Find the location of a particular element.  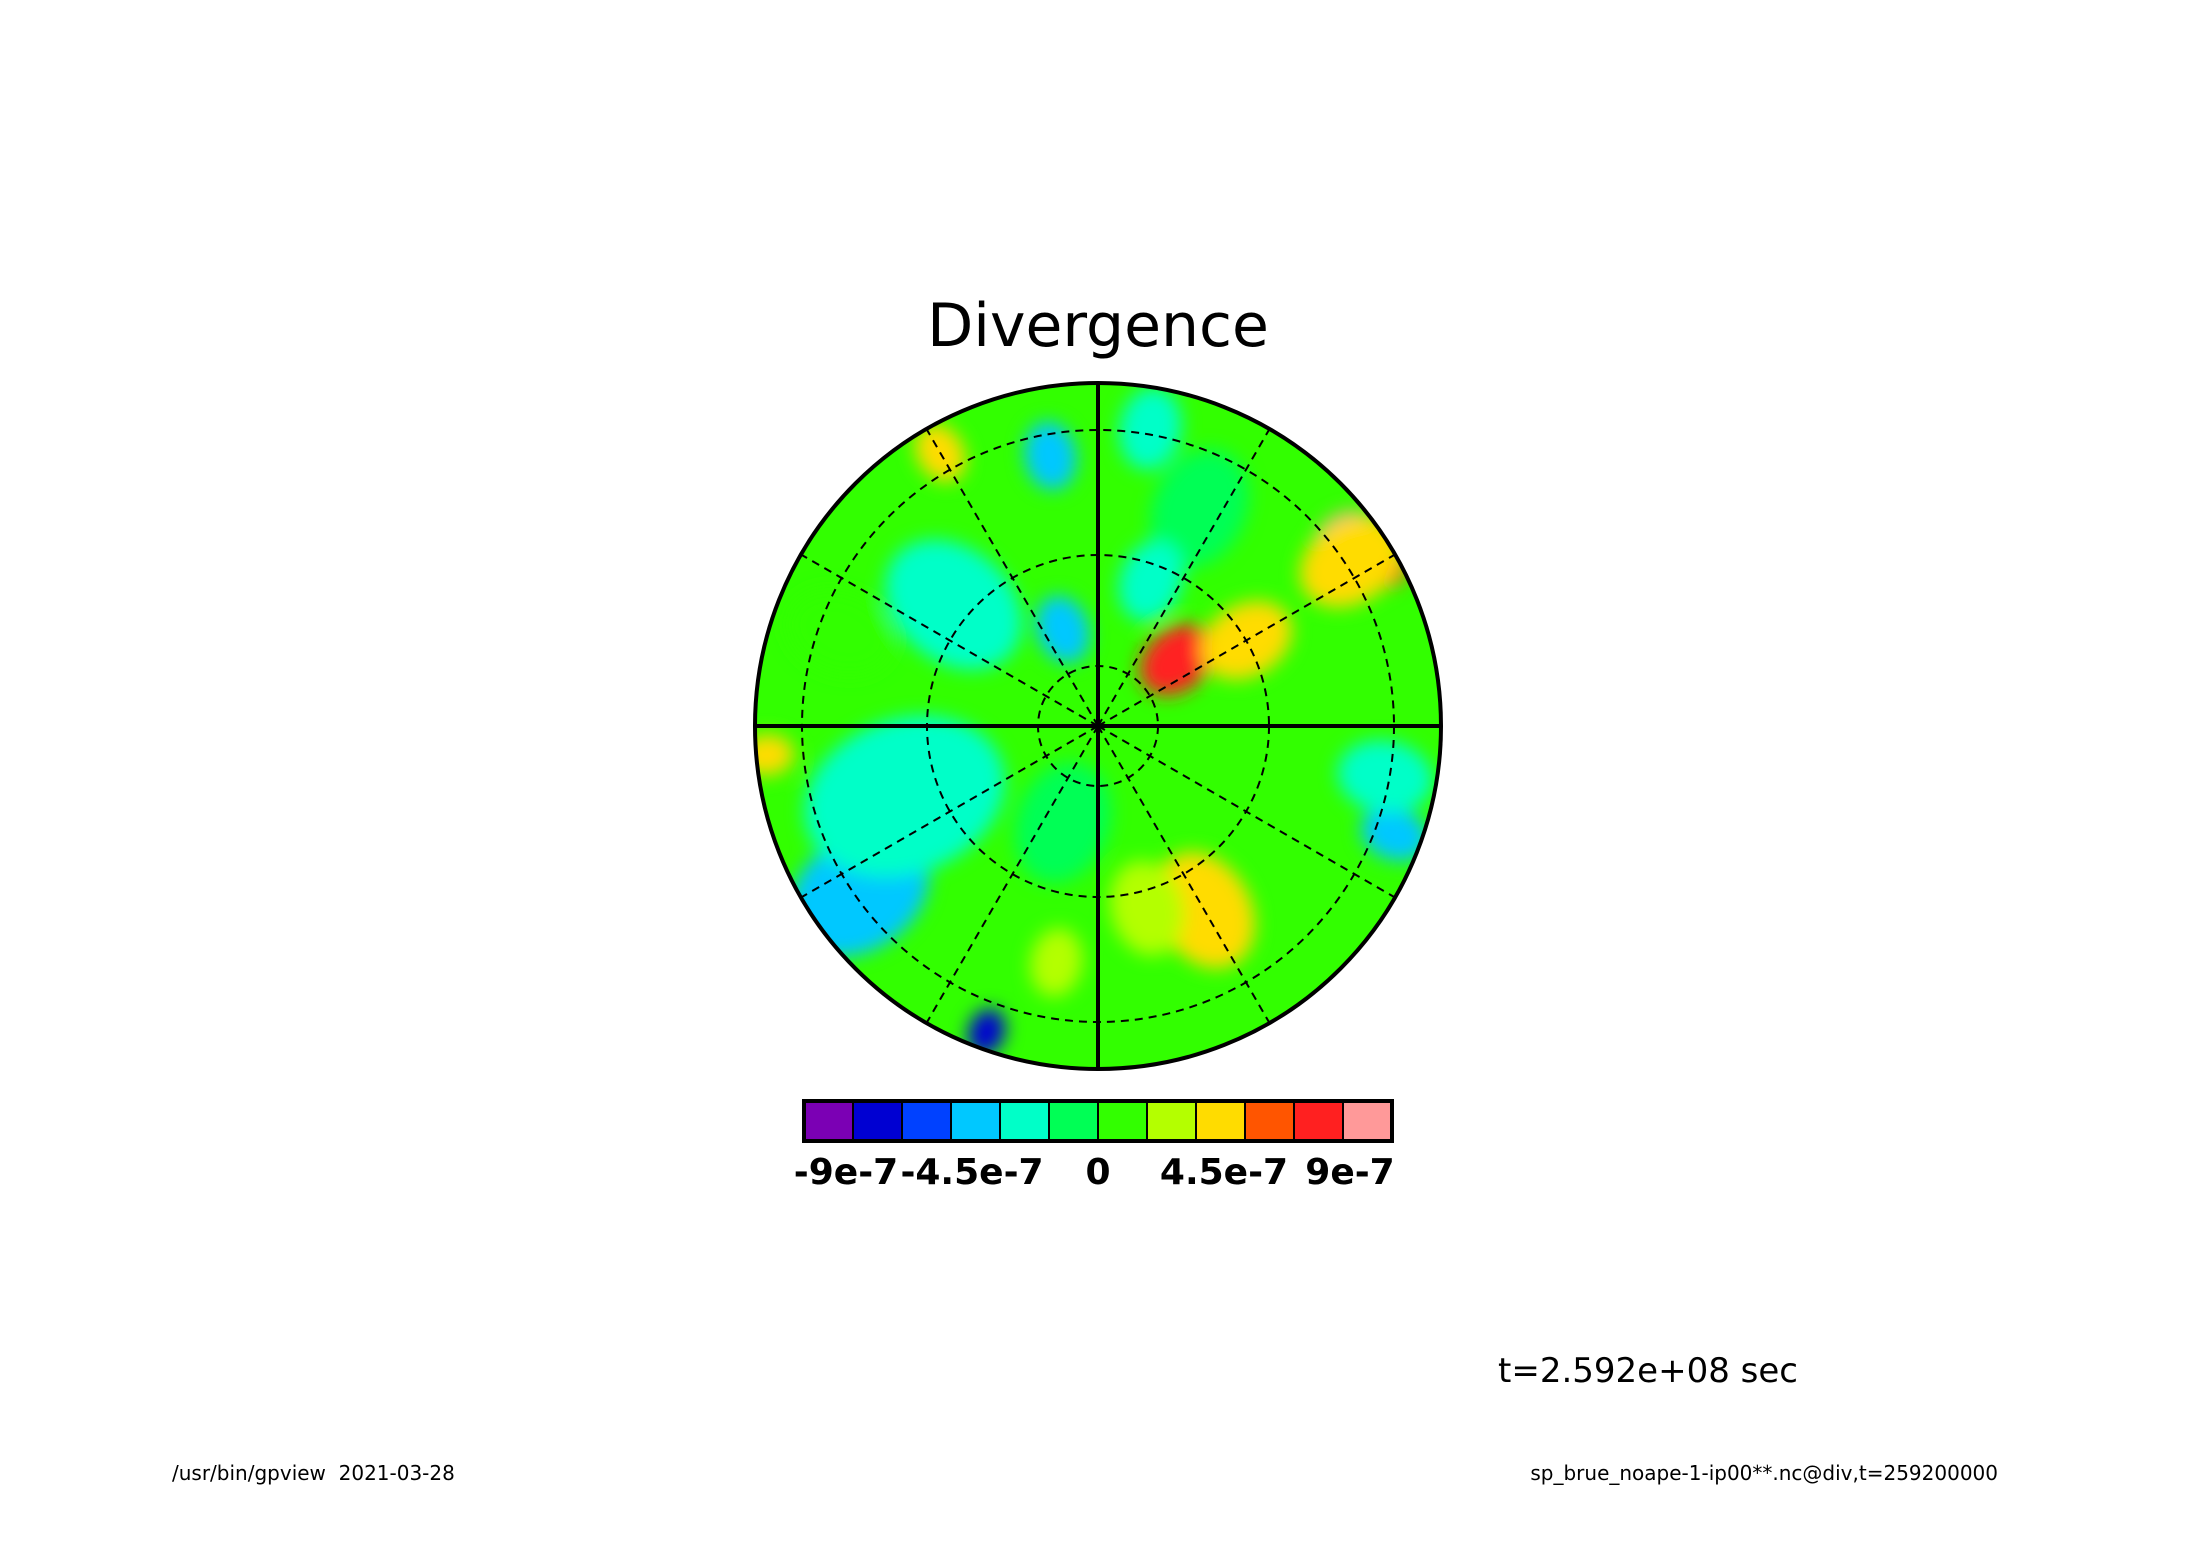

footer-left: /usr/bin/gpview 2021-03-28 is located at coordinates (313, 1473).